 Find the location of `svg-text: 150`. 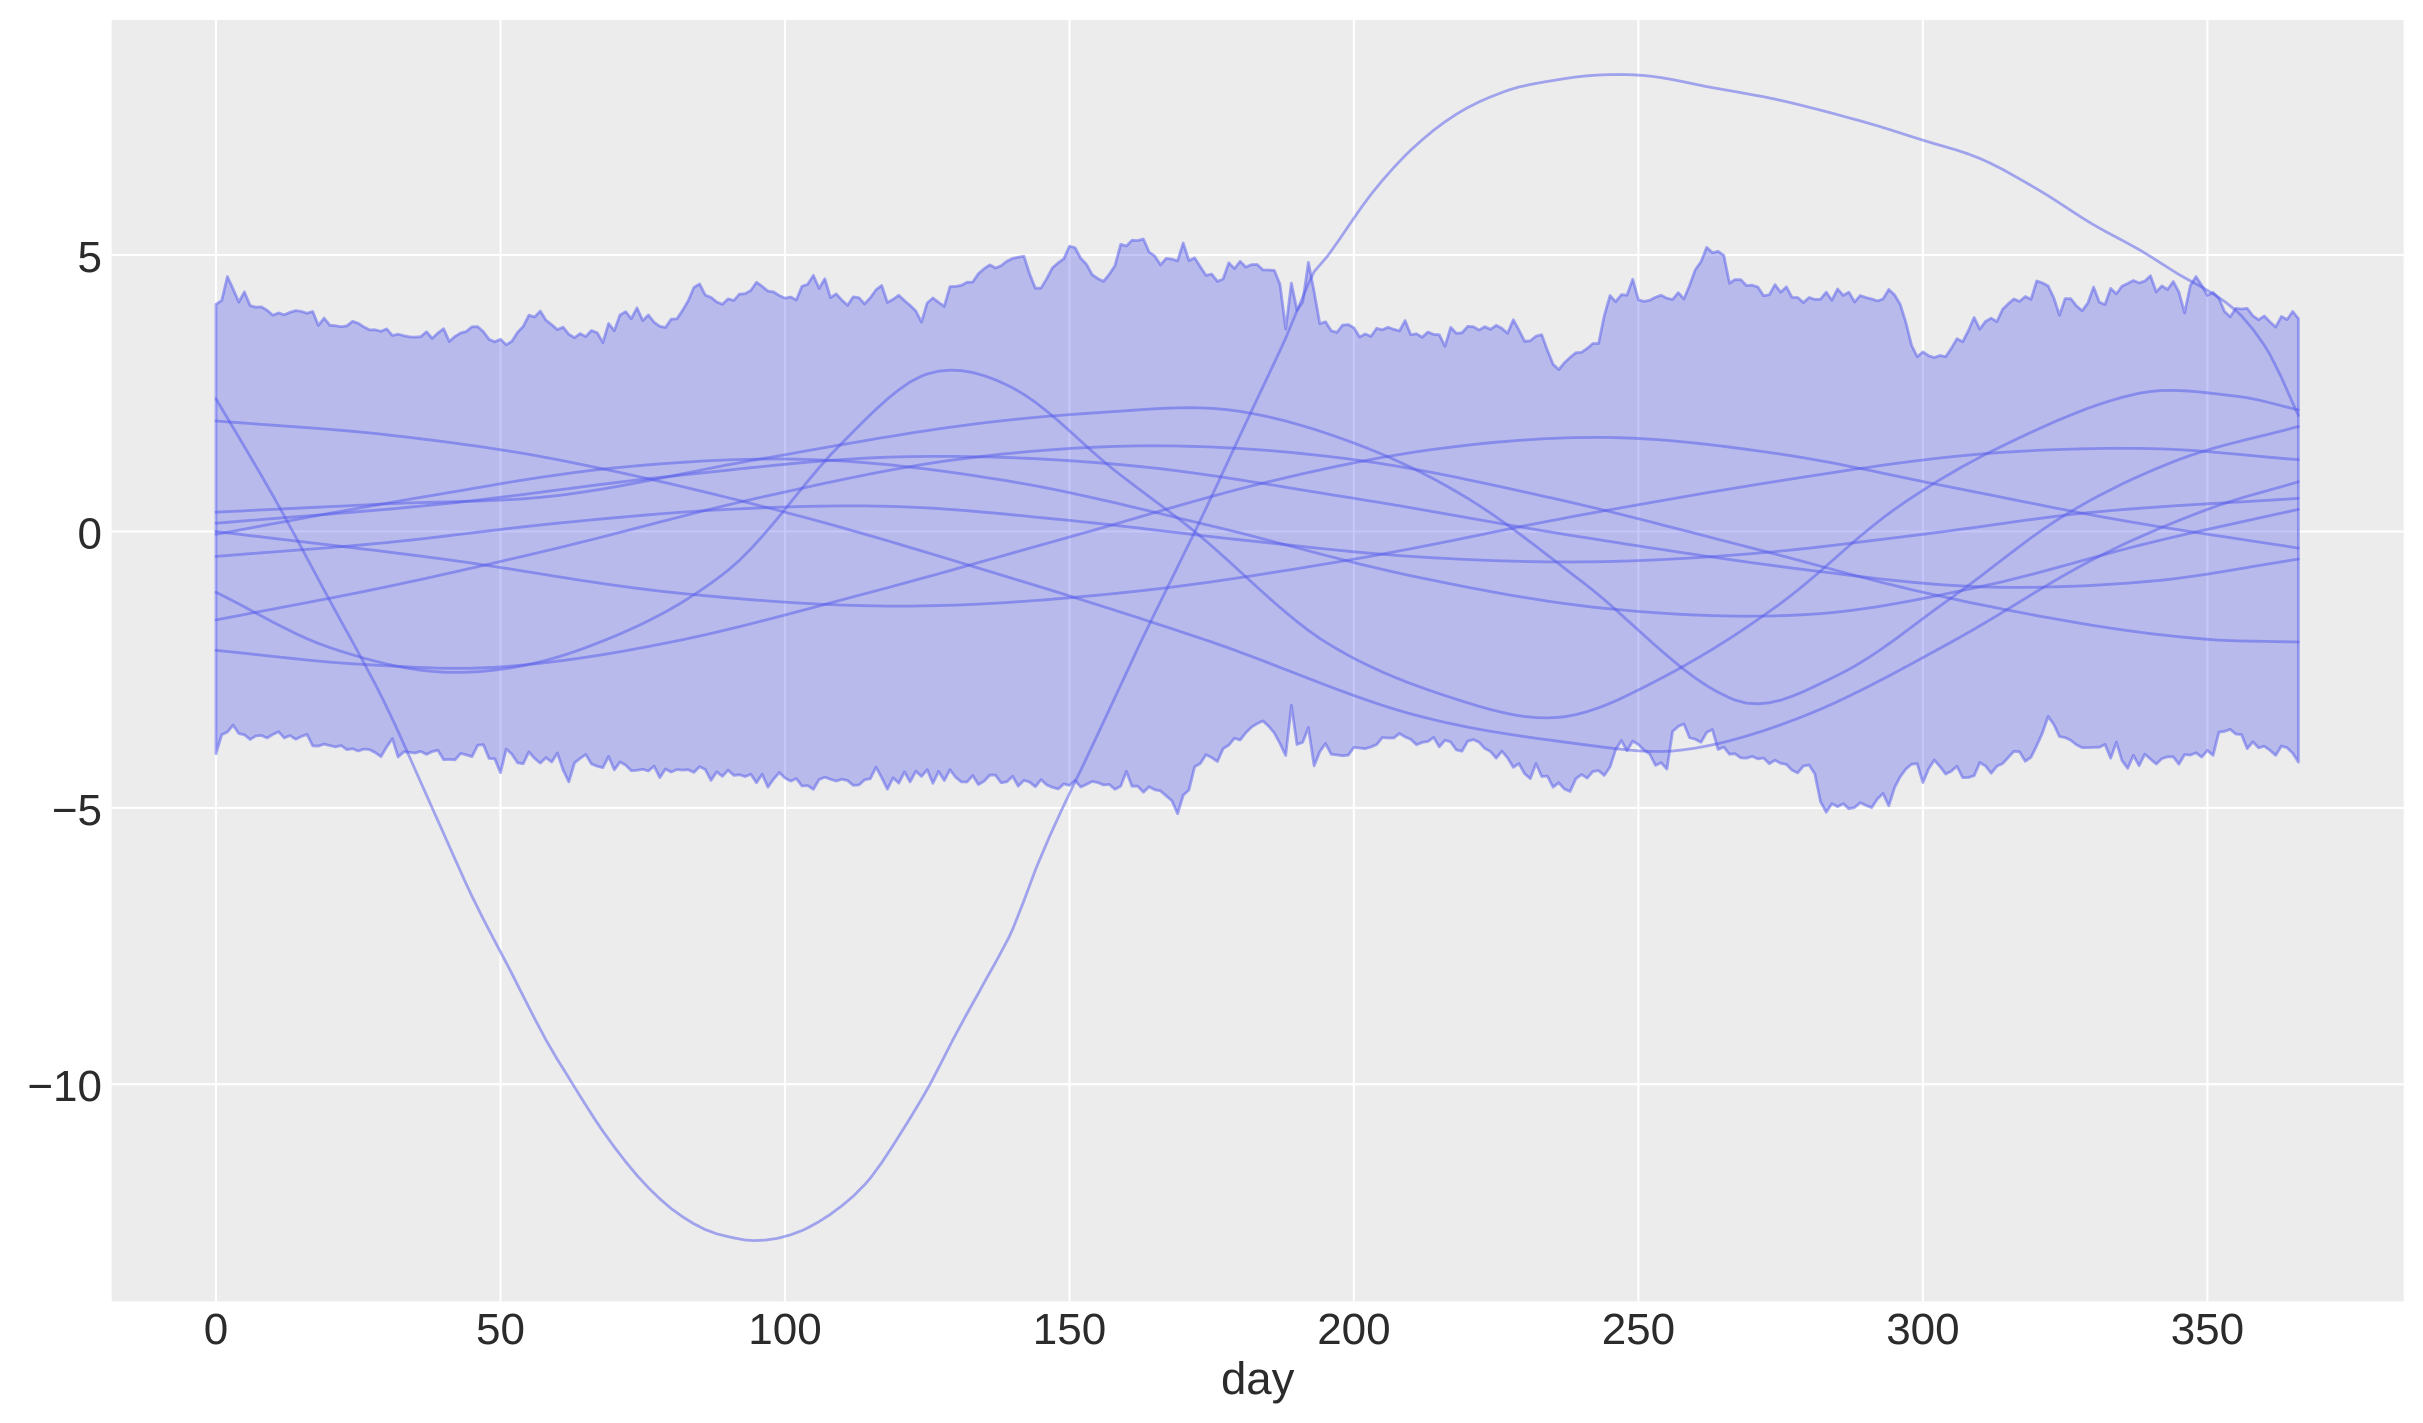

svg-text: 150 is located at coordinates (1069, 1329).